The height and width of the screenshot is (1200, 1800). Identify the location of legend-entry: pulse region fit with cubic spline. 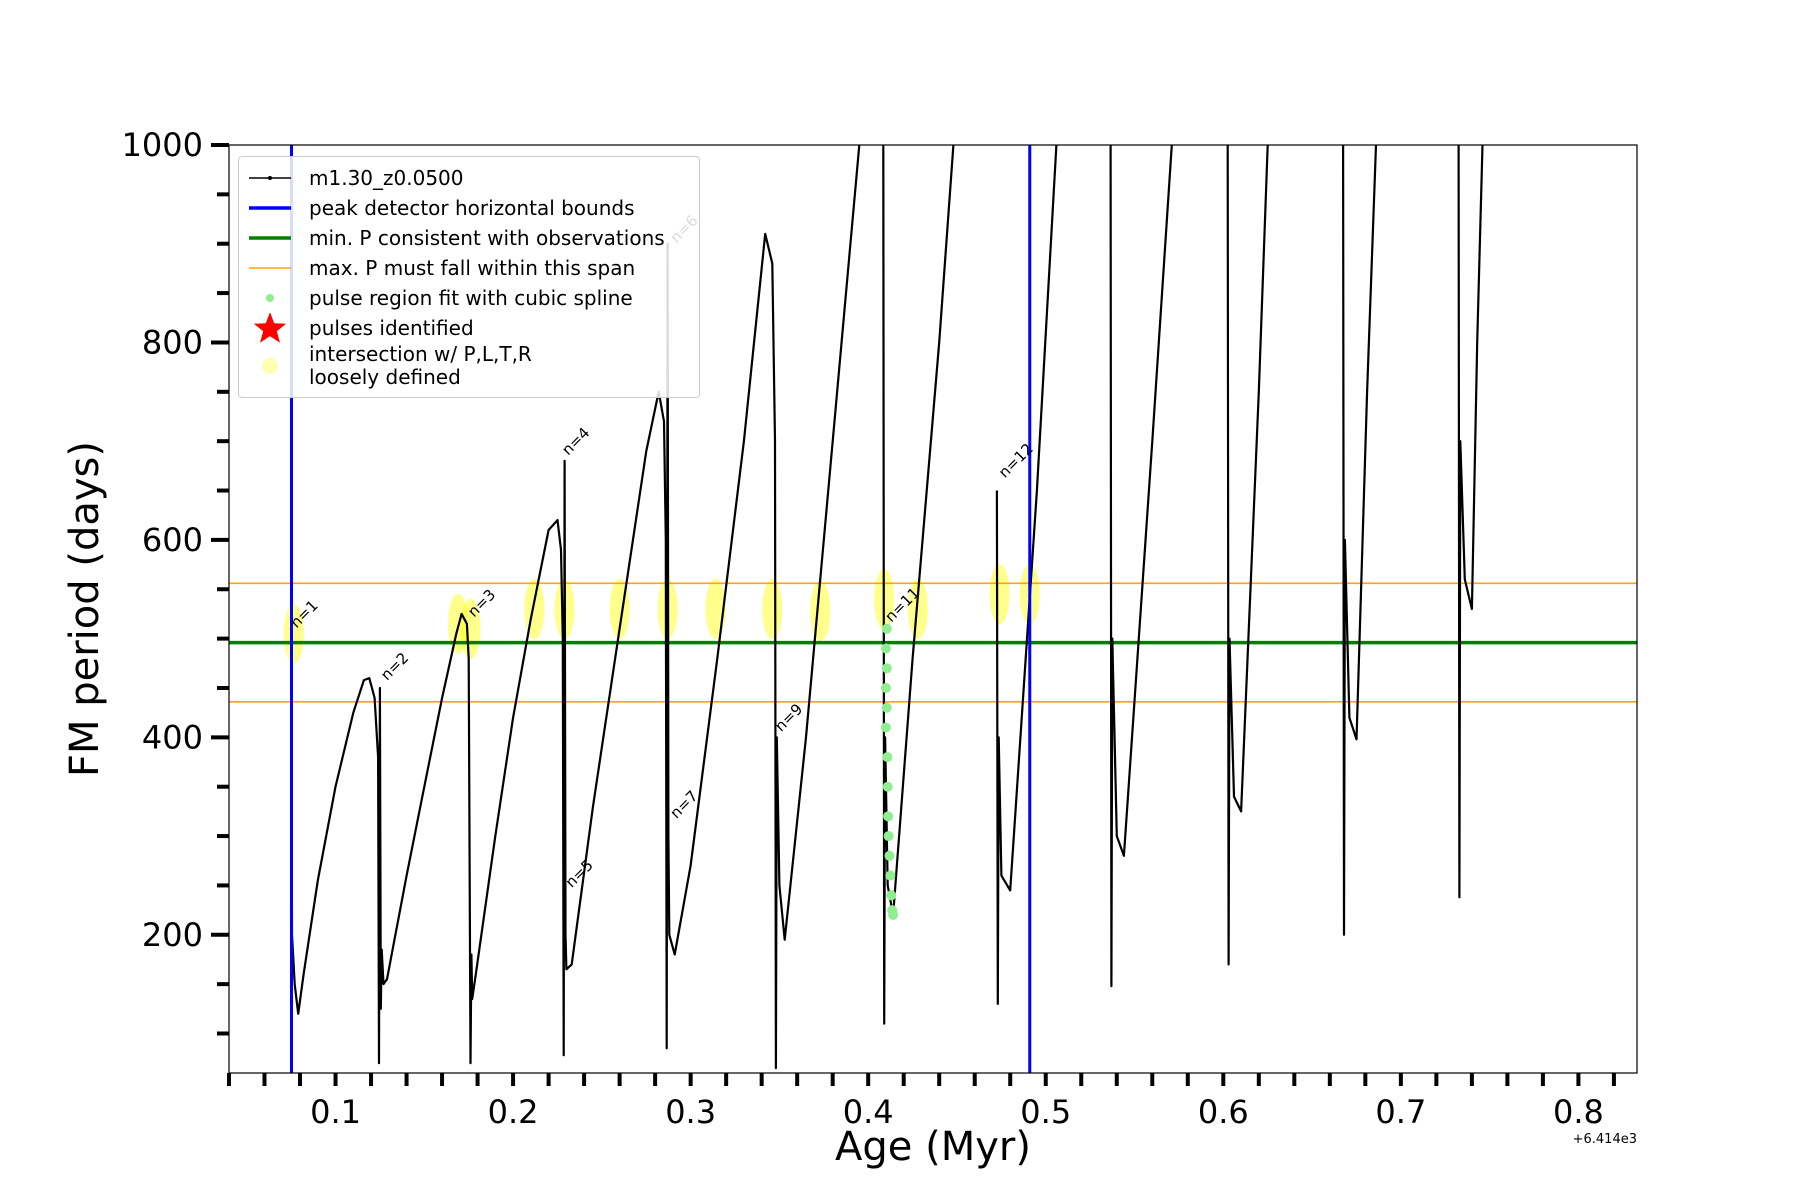
(469, 298).